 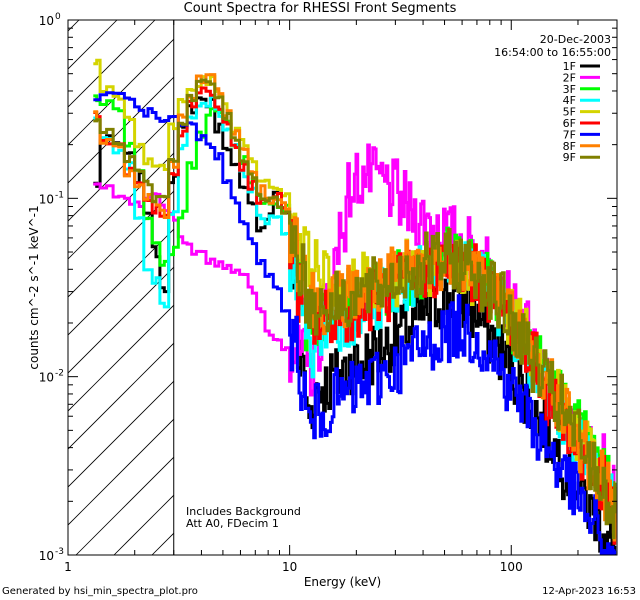 I want to click on observation-time-range: 16:54:00 to 16:55:00, so click(x=552, y=52).